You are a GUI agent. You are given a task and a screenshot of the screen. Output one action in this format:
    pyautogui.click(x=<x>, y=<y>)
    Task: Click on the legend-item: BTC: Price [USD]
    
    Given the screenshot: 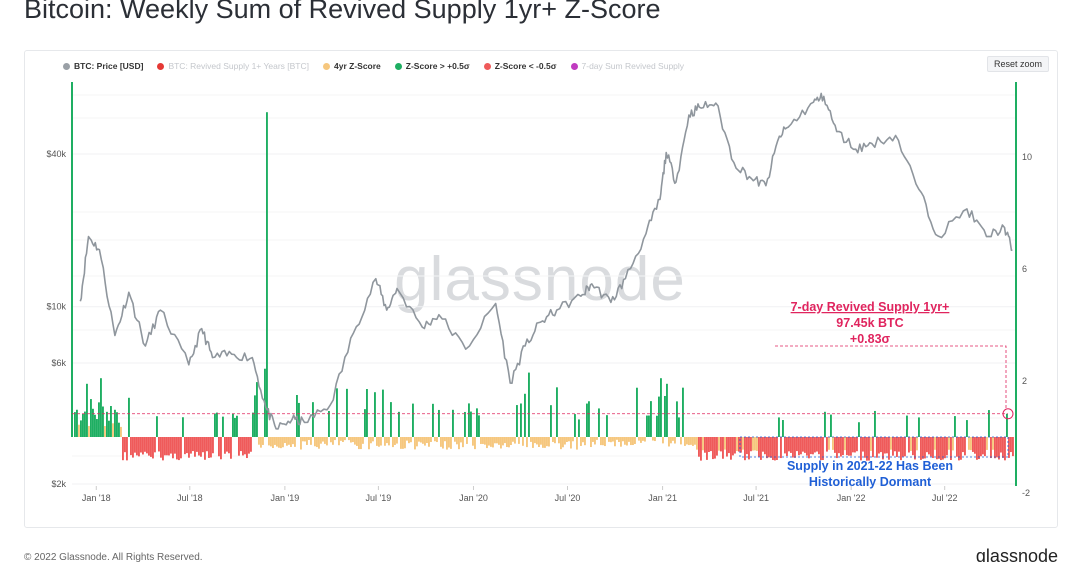 What is the action you would take?
    pyautogui.click(x=103, y=66)
    